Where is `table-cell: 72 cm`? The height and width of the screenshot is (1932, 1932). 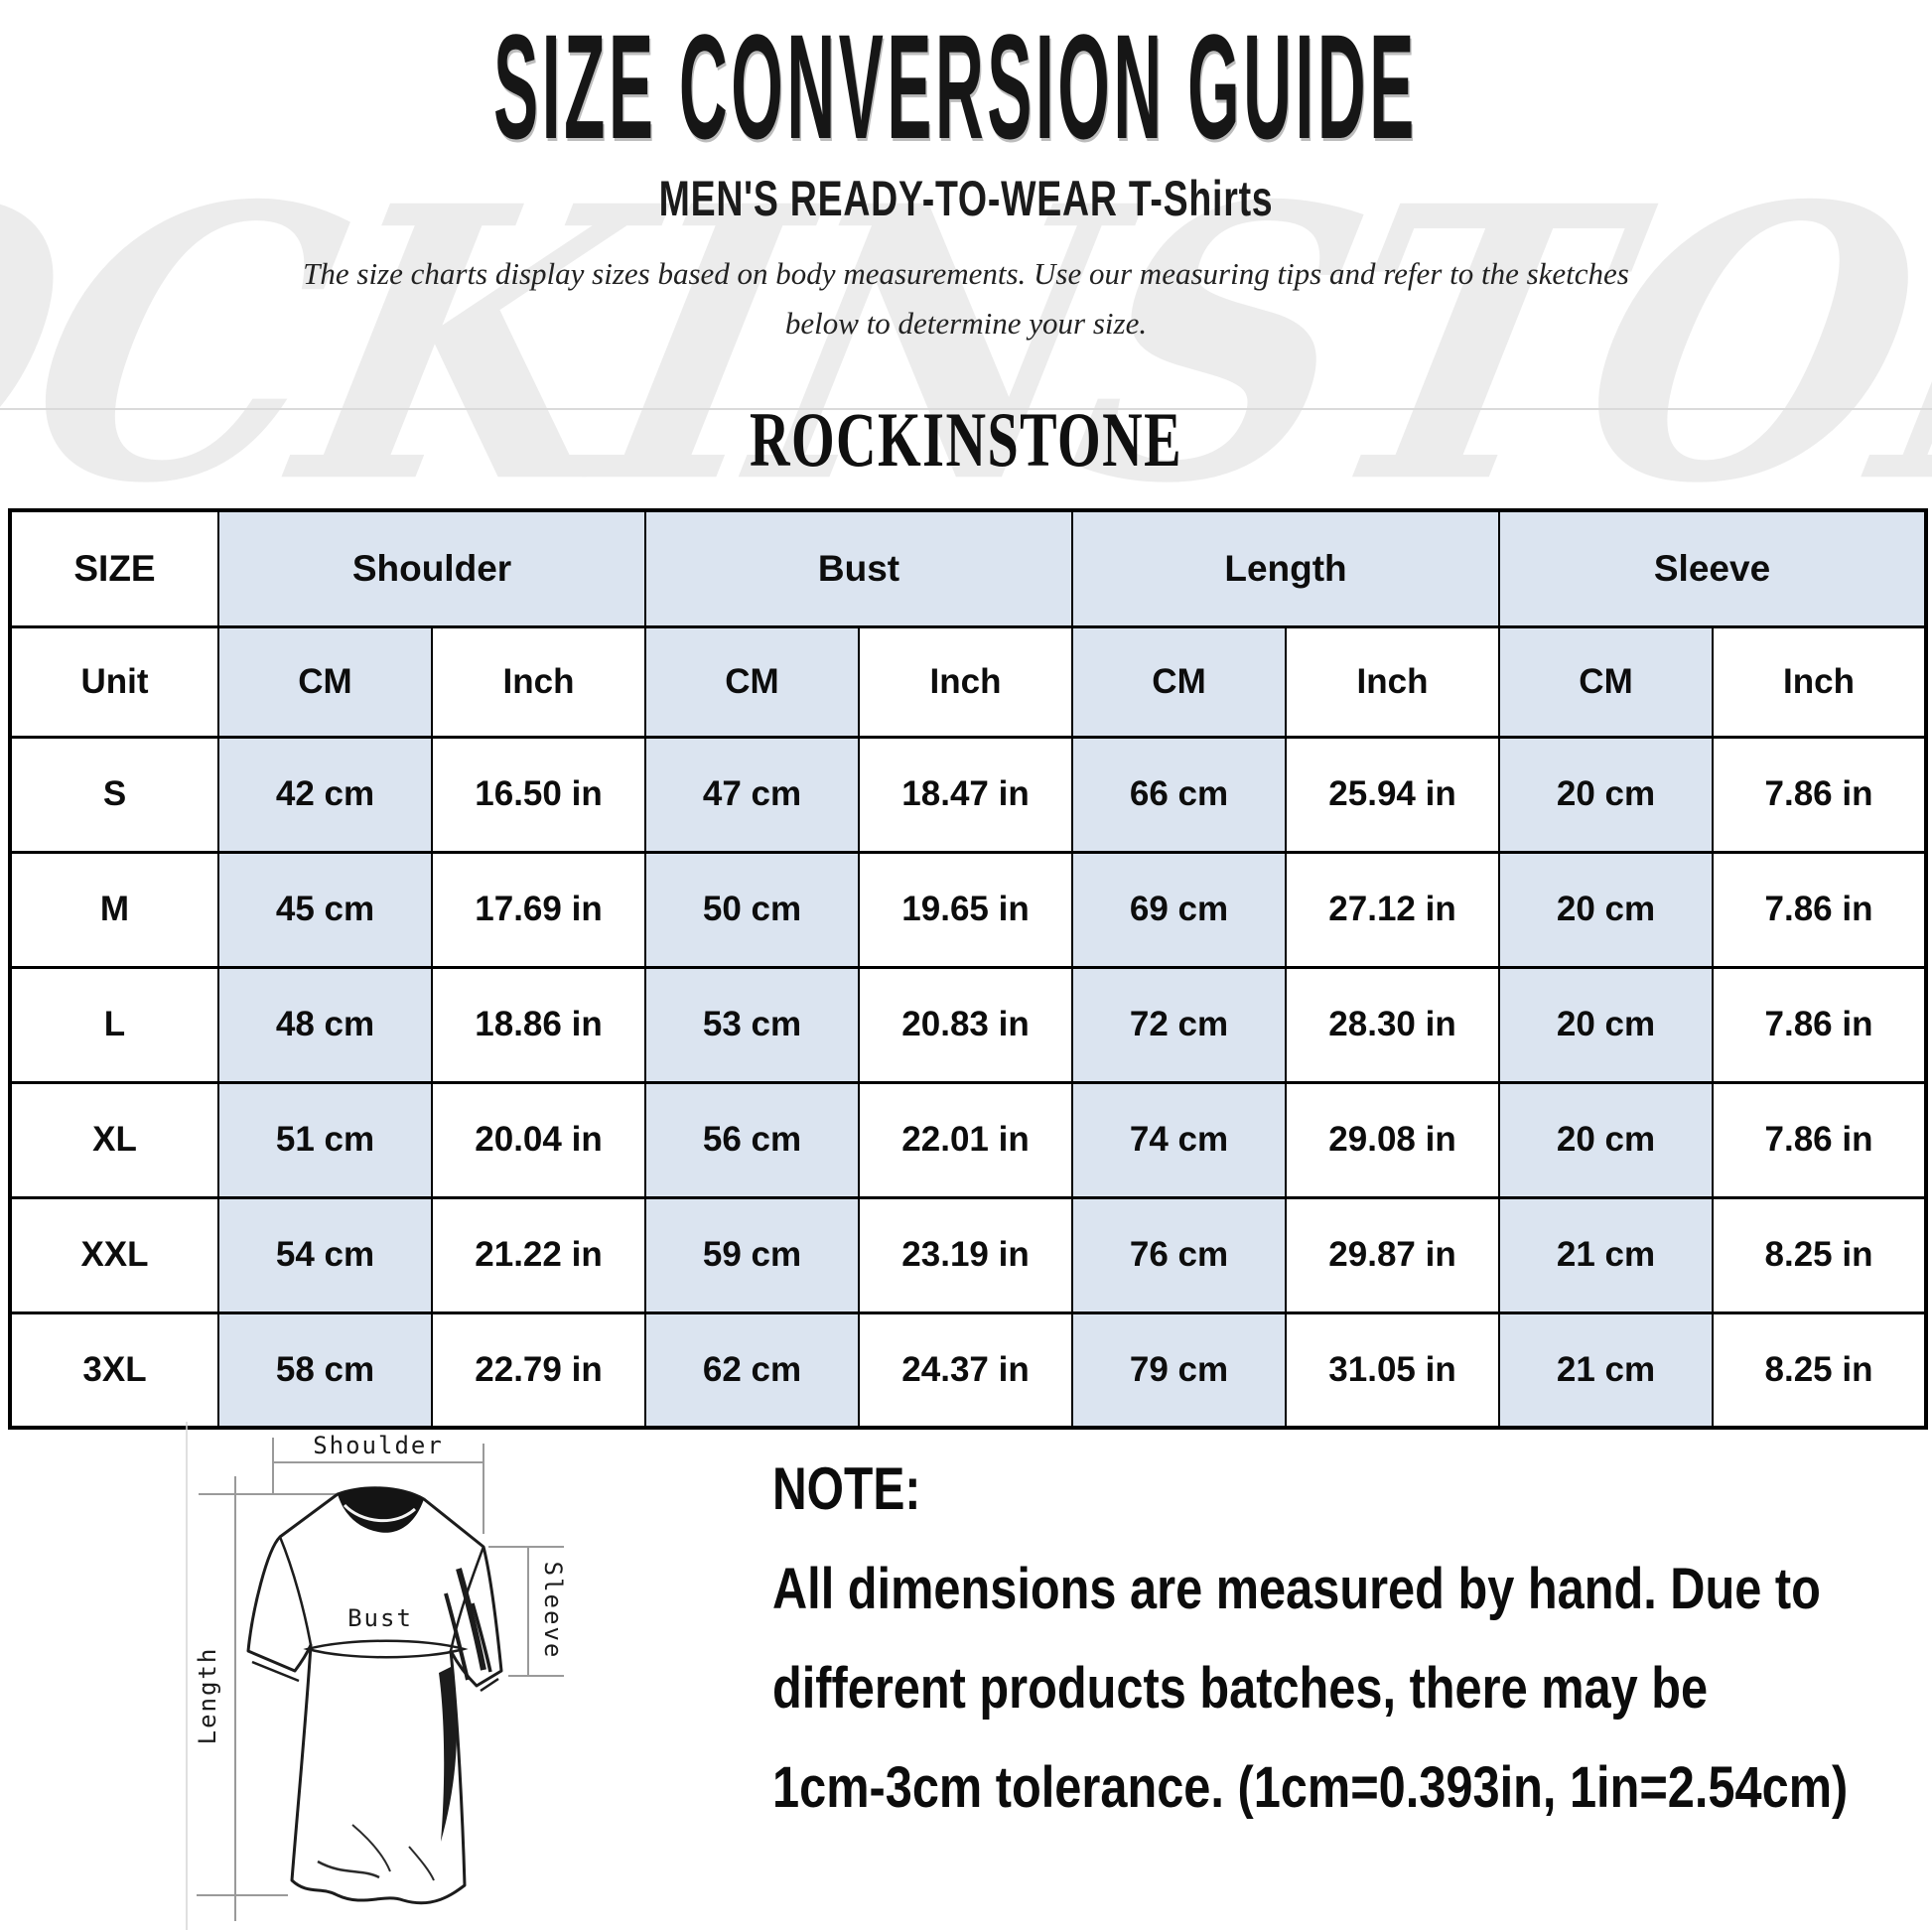 table-cell: 72 cm is located at coordinates (1180, 1024).